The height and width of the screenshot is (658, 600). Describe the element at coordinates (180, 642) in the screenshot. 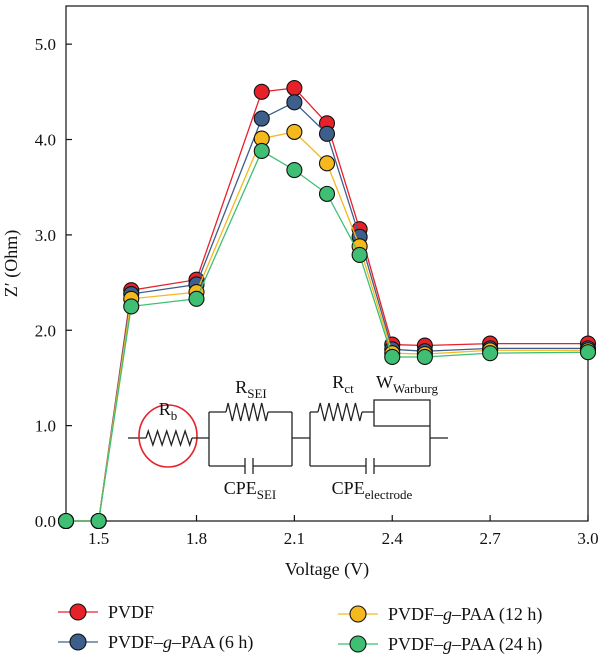

I see `legend-label: PVDF–g–PAA (6 h)` at that location.